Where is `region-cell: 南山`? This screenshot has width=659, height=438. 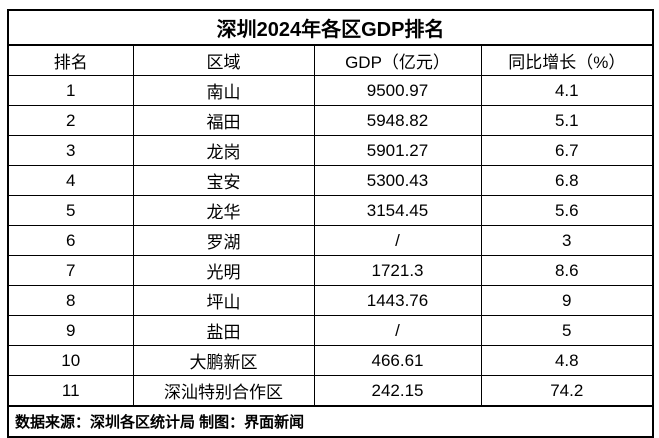 region-cell: 南山 is located at coordinates (223, 90).